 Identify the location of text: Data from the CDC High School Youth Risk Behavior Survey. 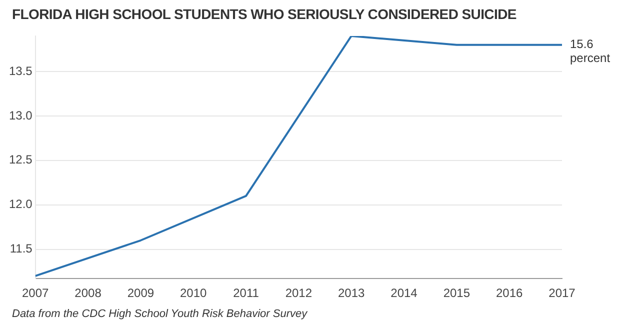
(160, 314).